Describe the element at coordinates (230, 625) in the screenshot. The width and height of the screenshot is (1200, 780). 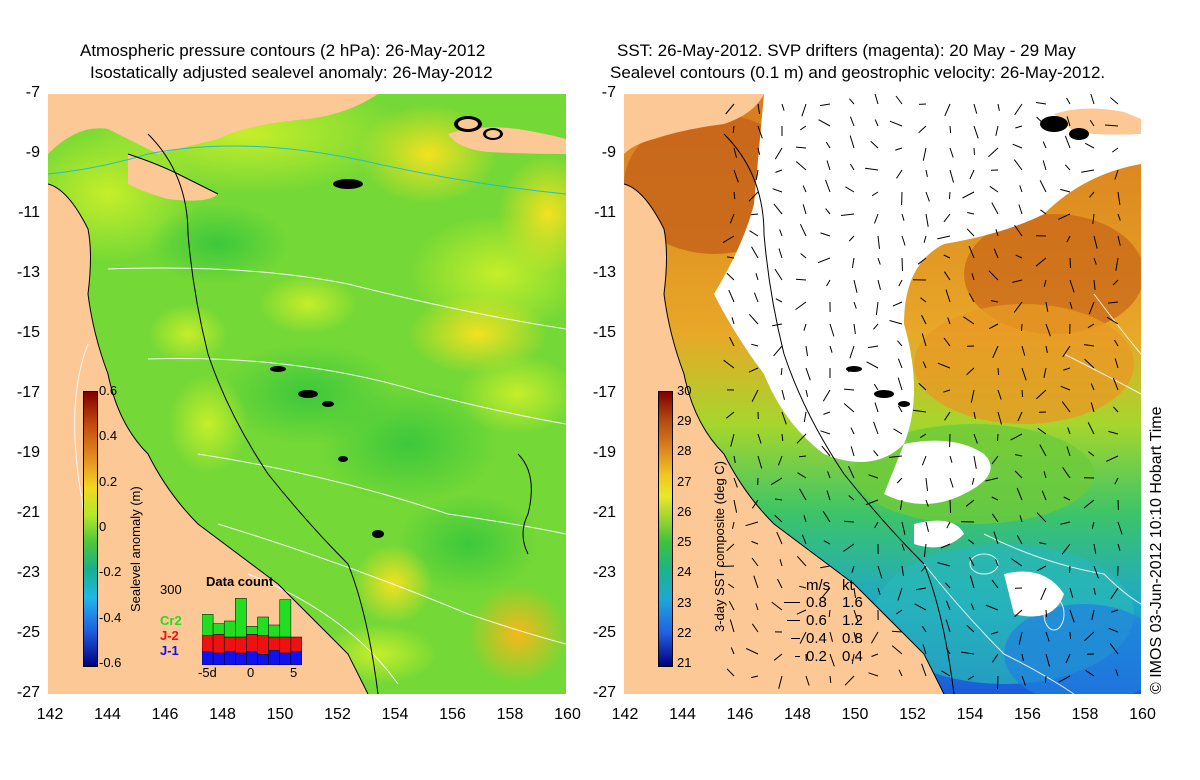
I see `data-count-inset: Data count 300 Cr2 J-2 J-1 -5d 0 5` at that location.